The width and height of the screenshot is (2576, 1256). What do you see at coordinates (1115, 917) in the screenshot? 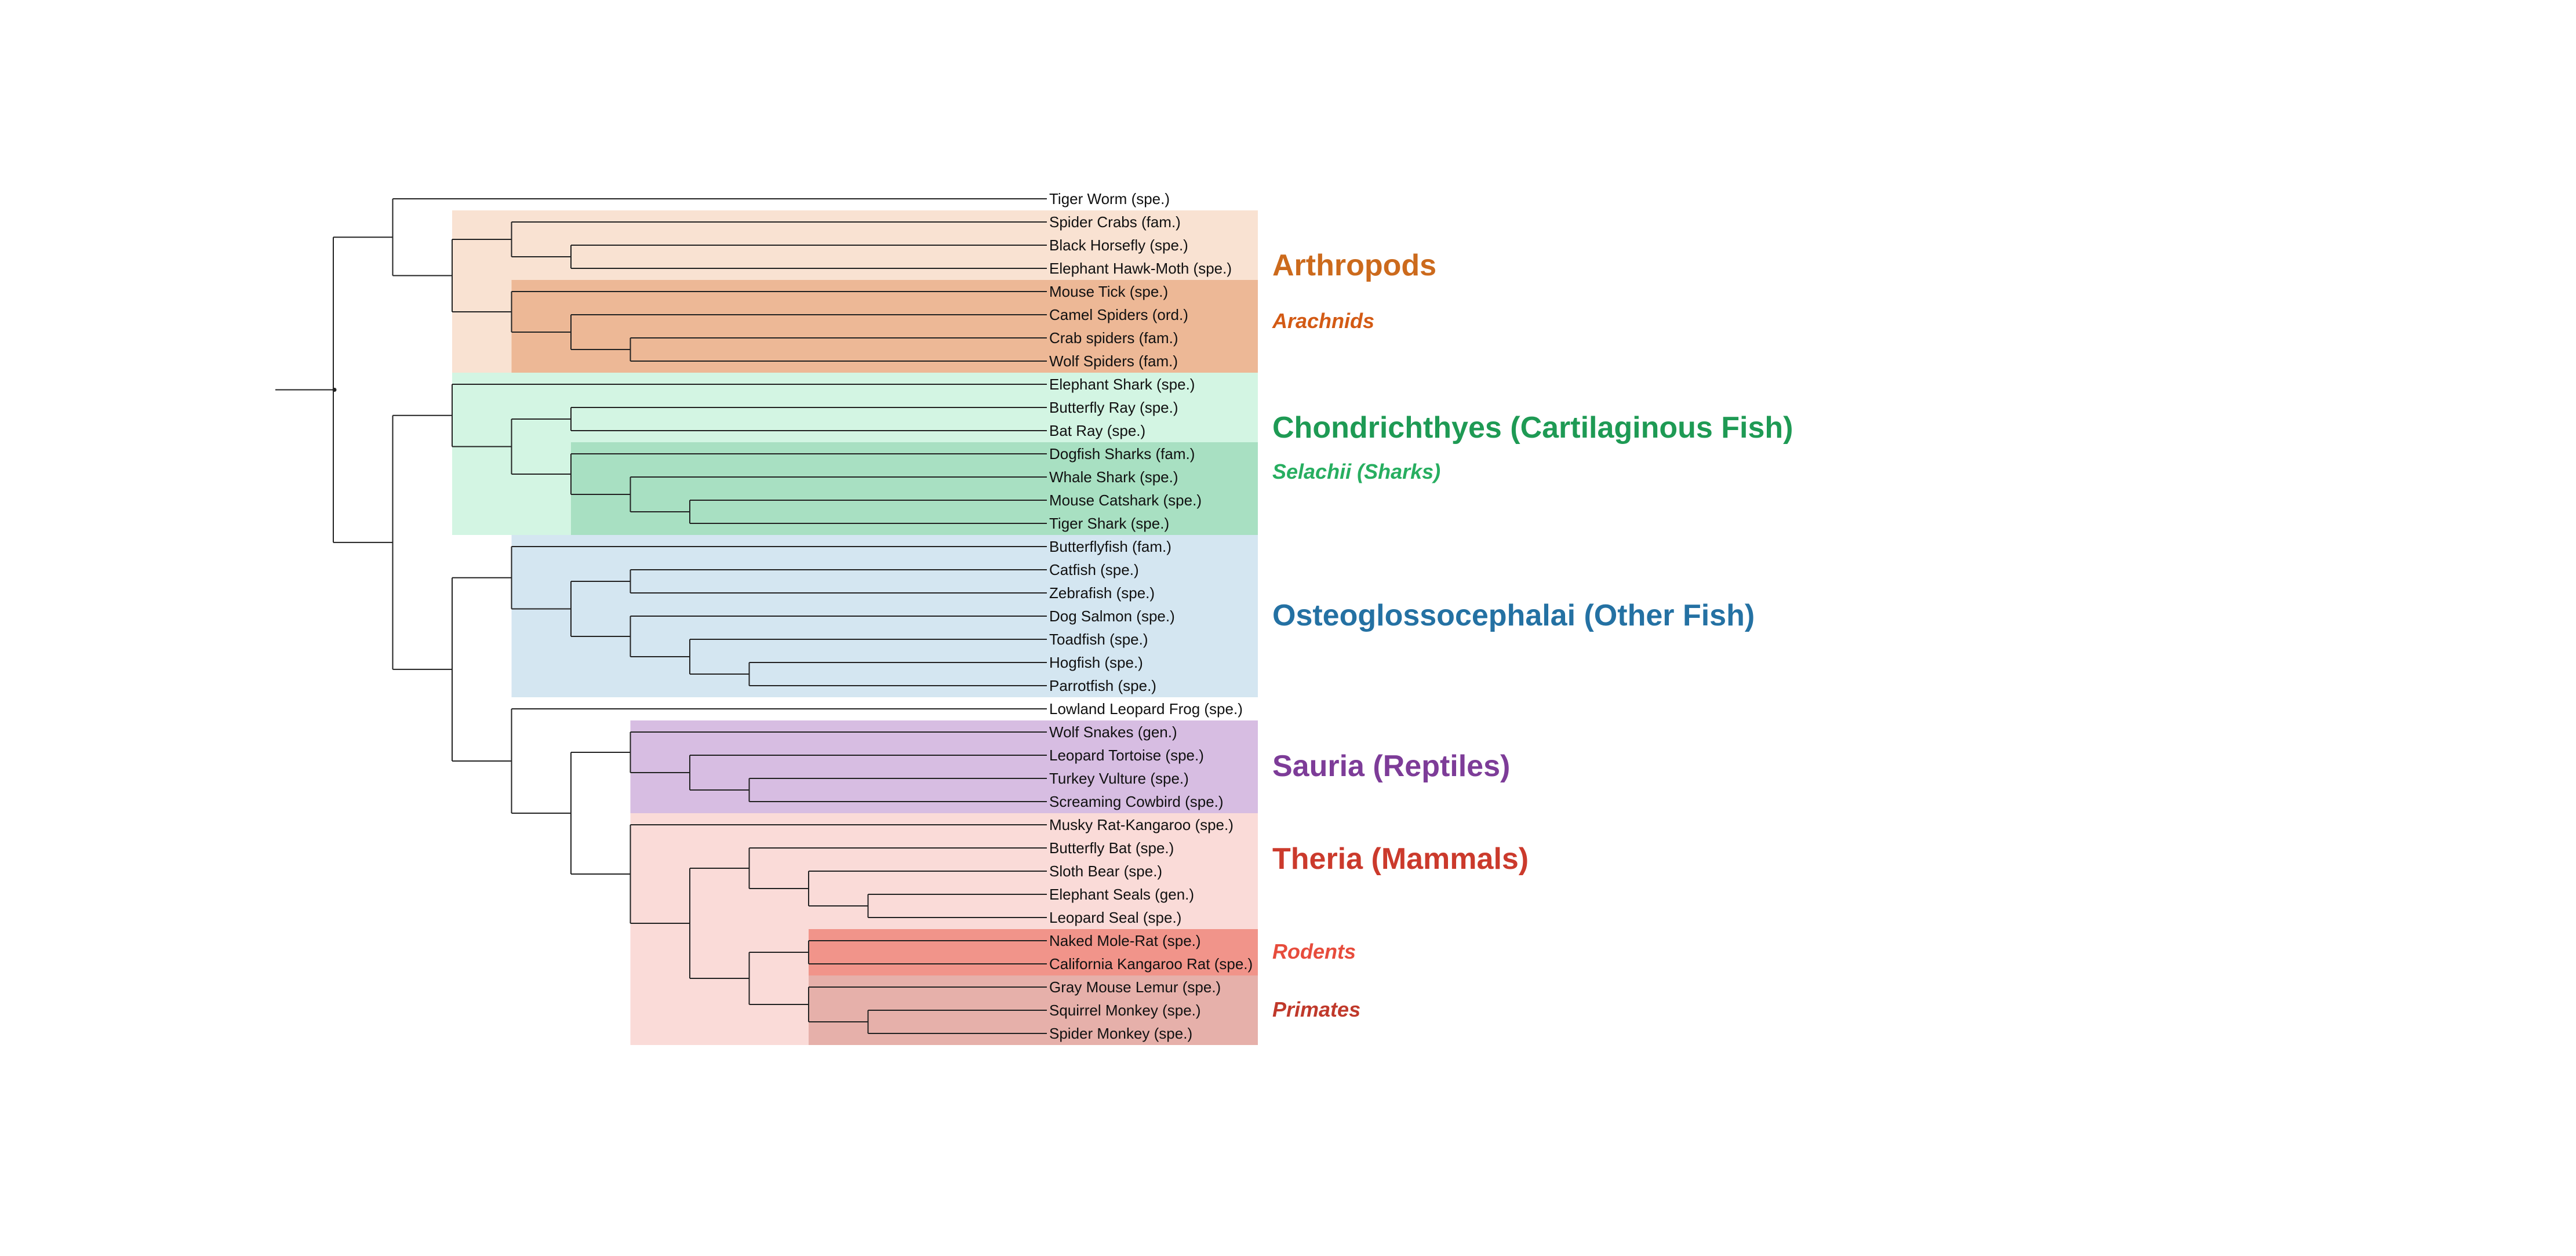
I see `leaf-label: Leopard Seal (spe.)` at bounding box center [1115, 917].